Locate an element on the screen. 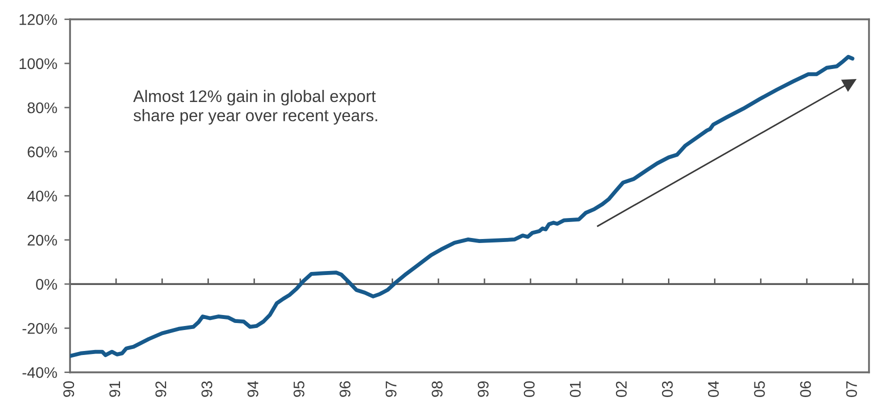  y-tick-label: 20% is located at coordinates (42, 240).